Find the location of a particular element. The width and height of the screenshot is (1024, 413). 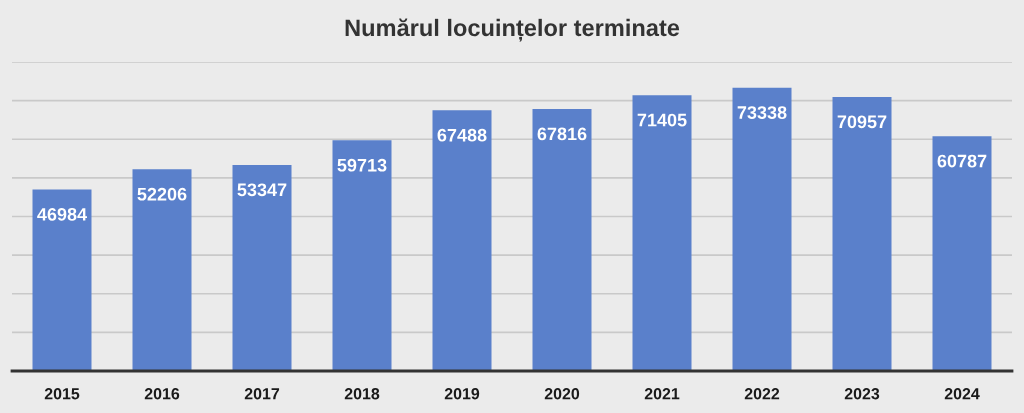

x-tick-label: 2018 is located at coordinates (362, 394).